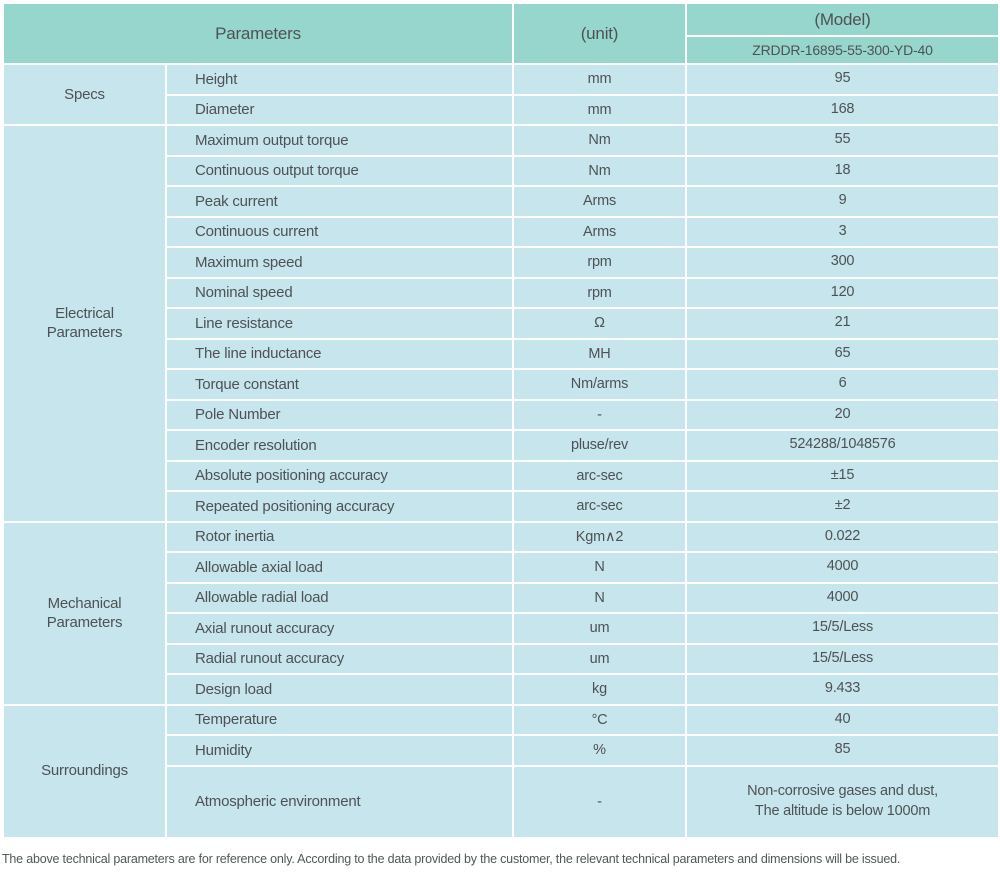 Image resolution: width=1000 pixels, height=880 pixels. What do you see at coordinates (842, 79) in the screenshot?
I see `value-cell: 95` at bounding box center [842, 79].